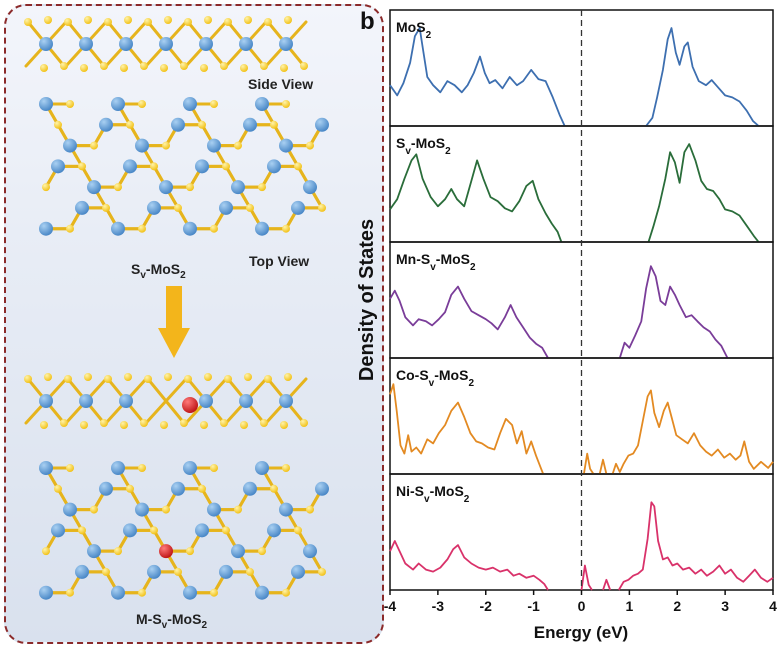  What do you see at coordinates (281, 84) in the screenshot?
I see `side-view-label: Side View` at bounding box center [281, 84].